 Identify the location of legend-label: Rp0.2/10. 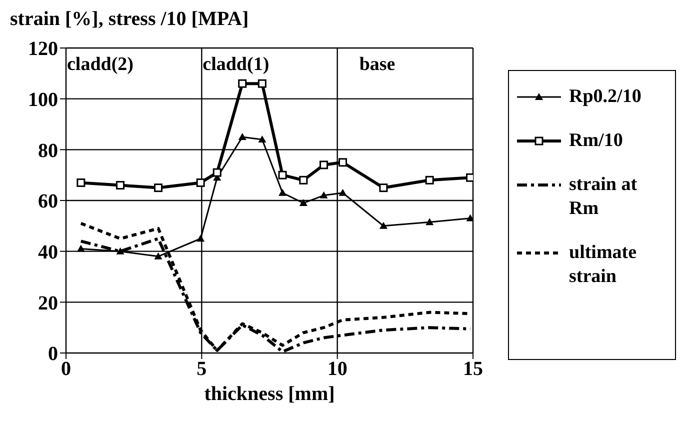
(605, 97).